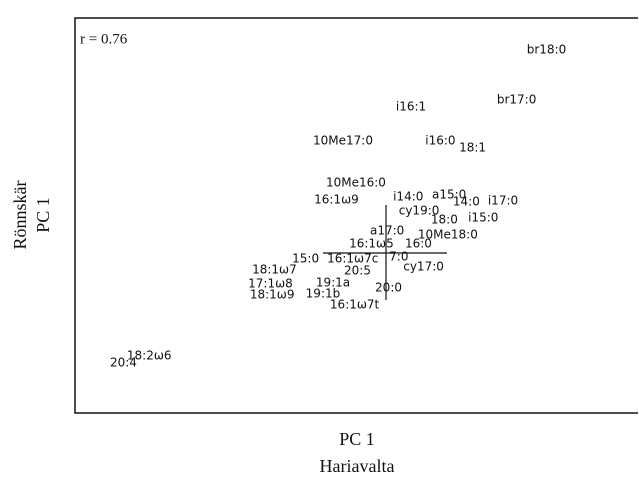 The width and height of the screenshot is (639, 480). What do you see at coordinates (483, 217) in the screenshot?
I see `point-label: i15:0` at bounding box center [483, 217].